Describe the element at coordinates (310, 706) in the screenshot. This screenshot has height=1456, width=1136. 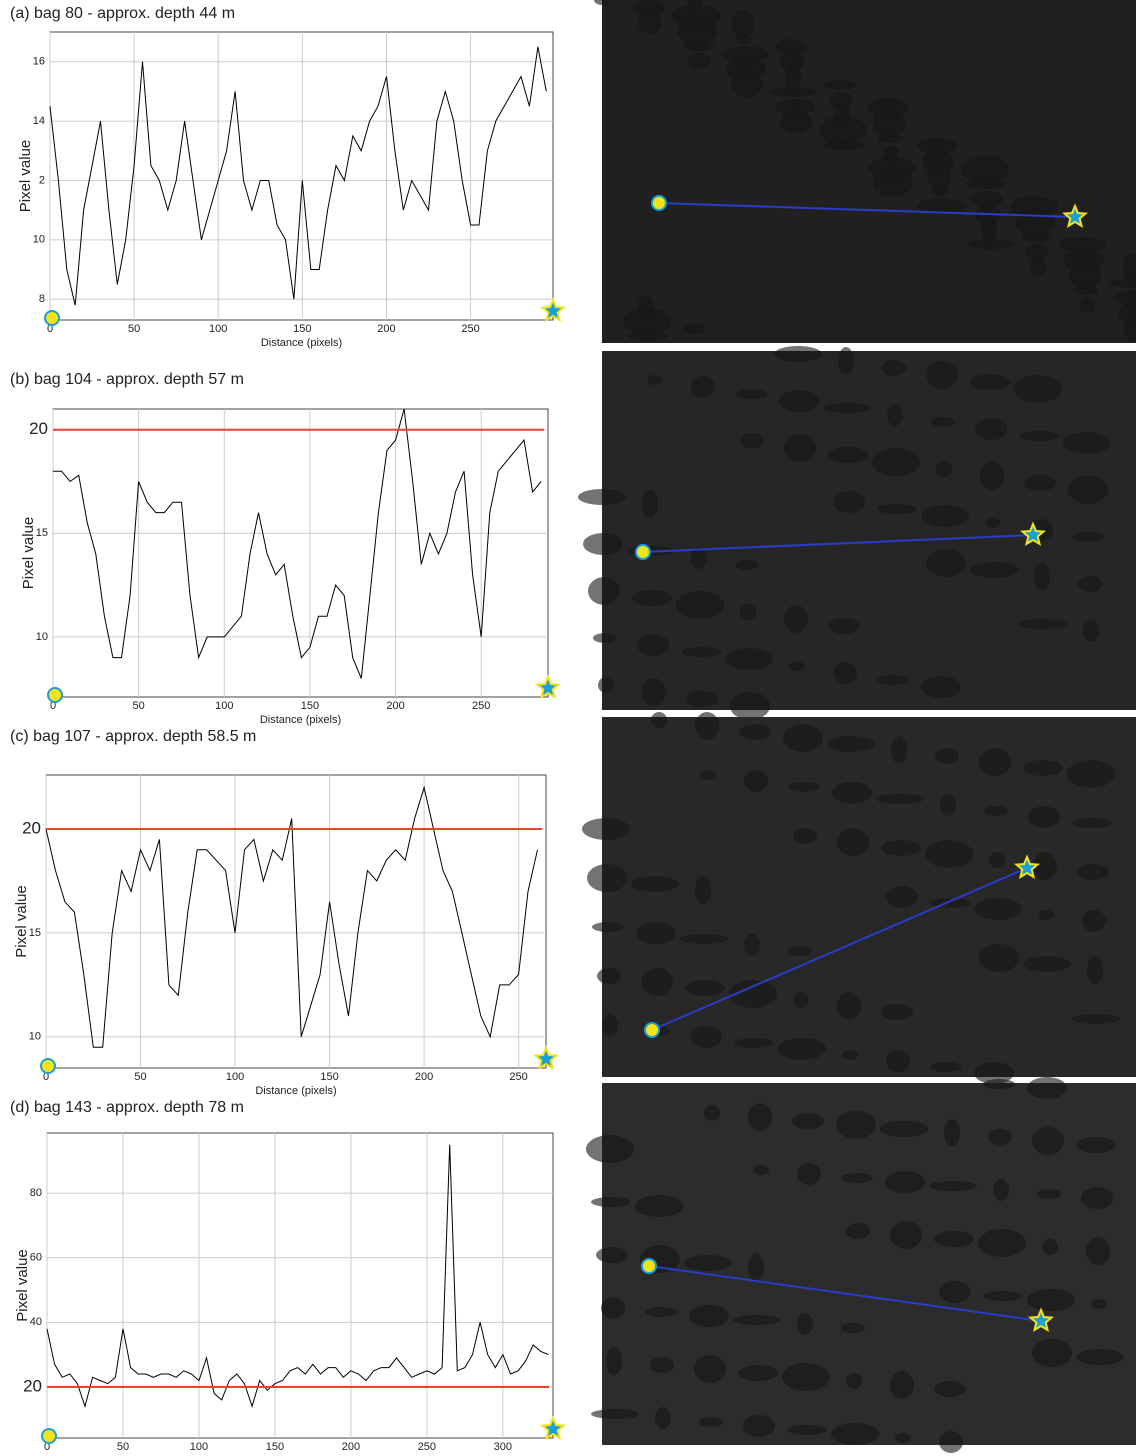
I see `x-tick-label: 150` at that location.